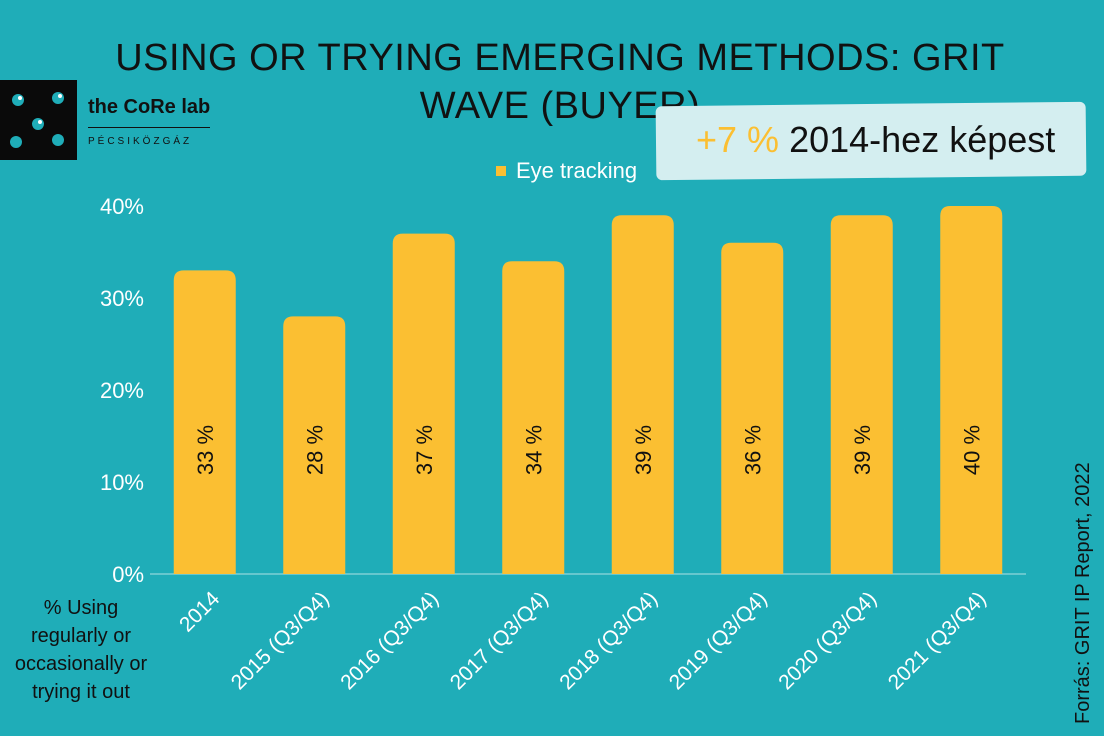 This screenshot has width=1104, height=736. Describe the element at coordinates (122, 482) in the screenshot. I see `y-tick-label: 10%` at that location.